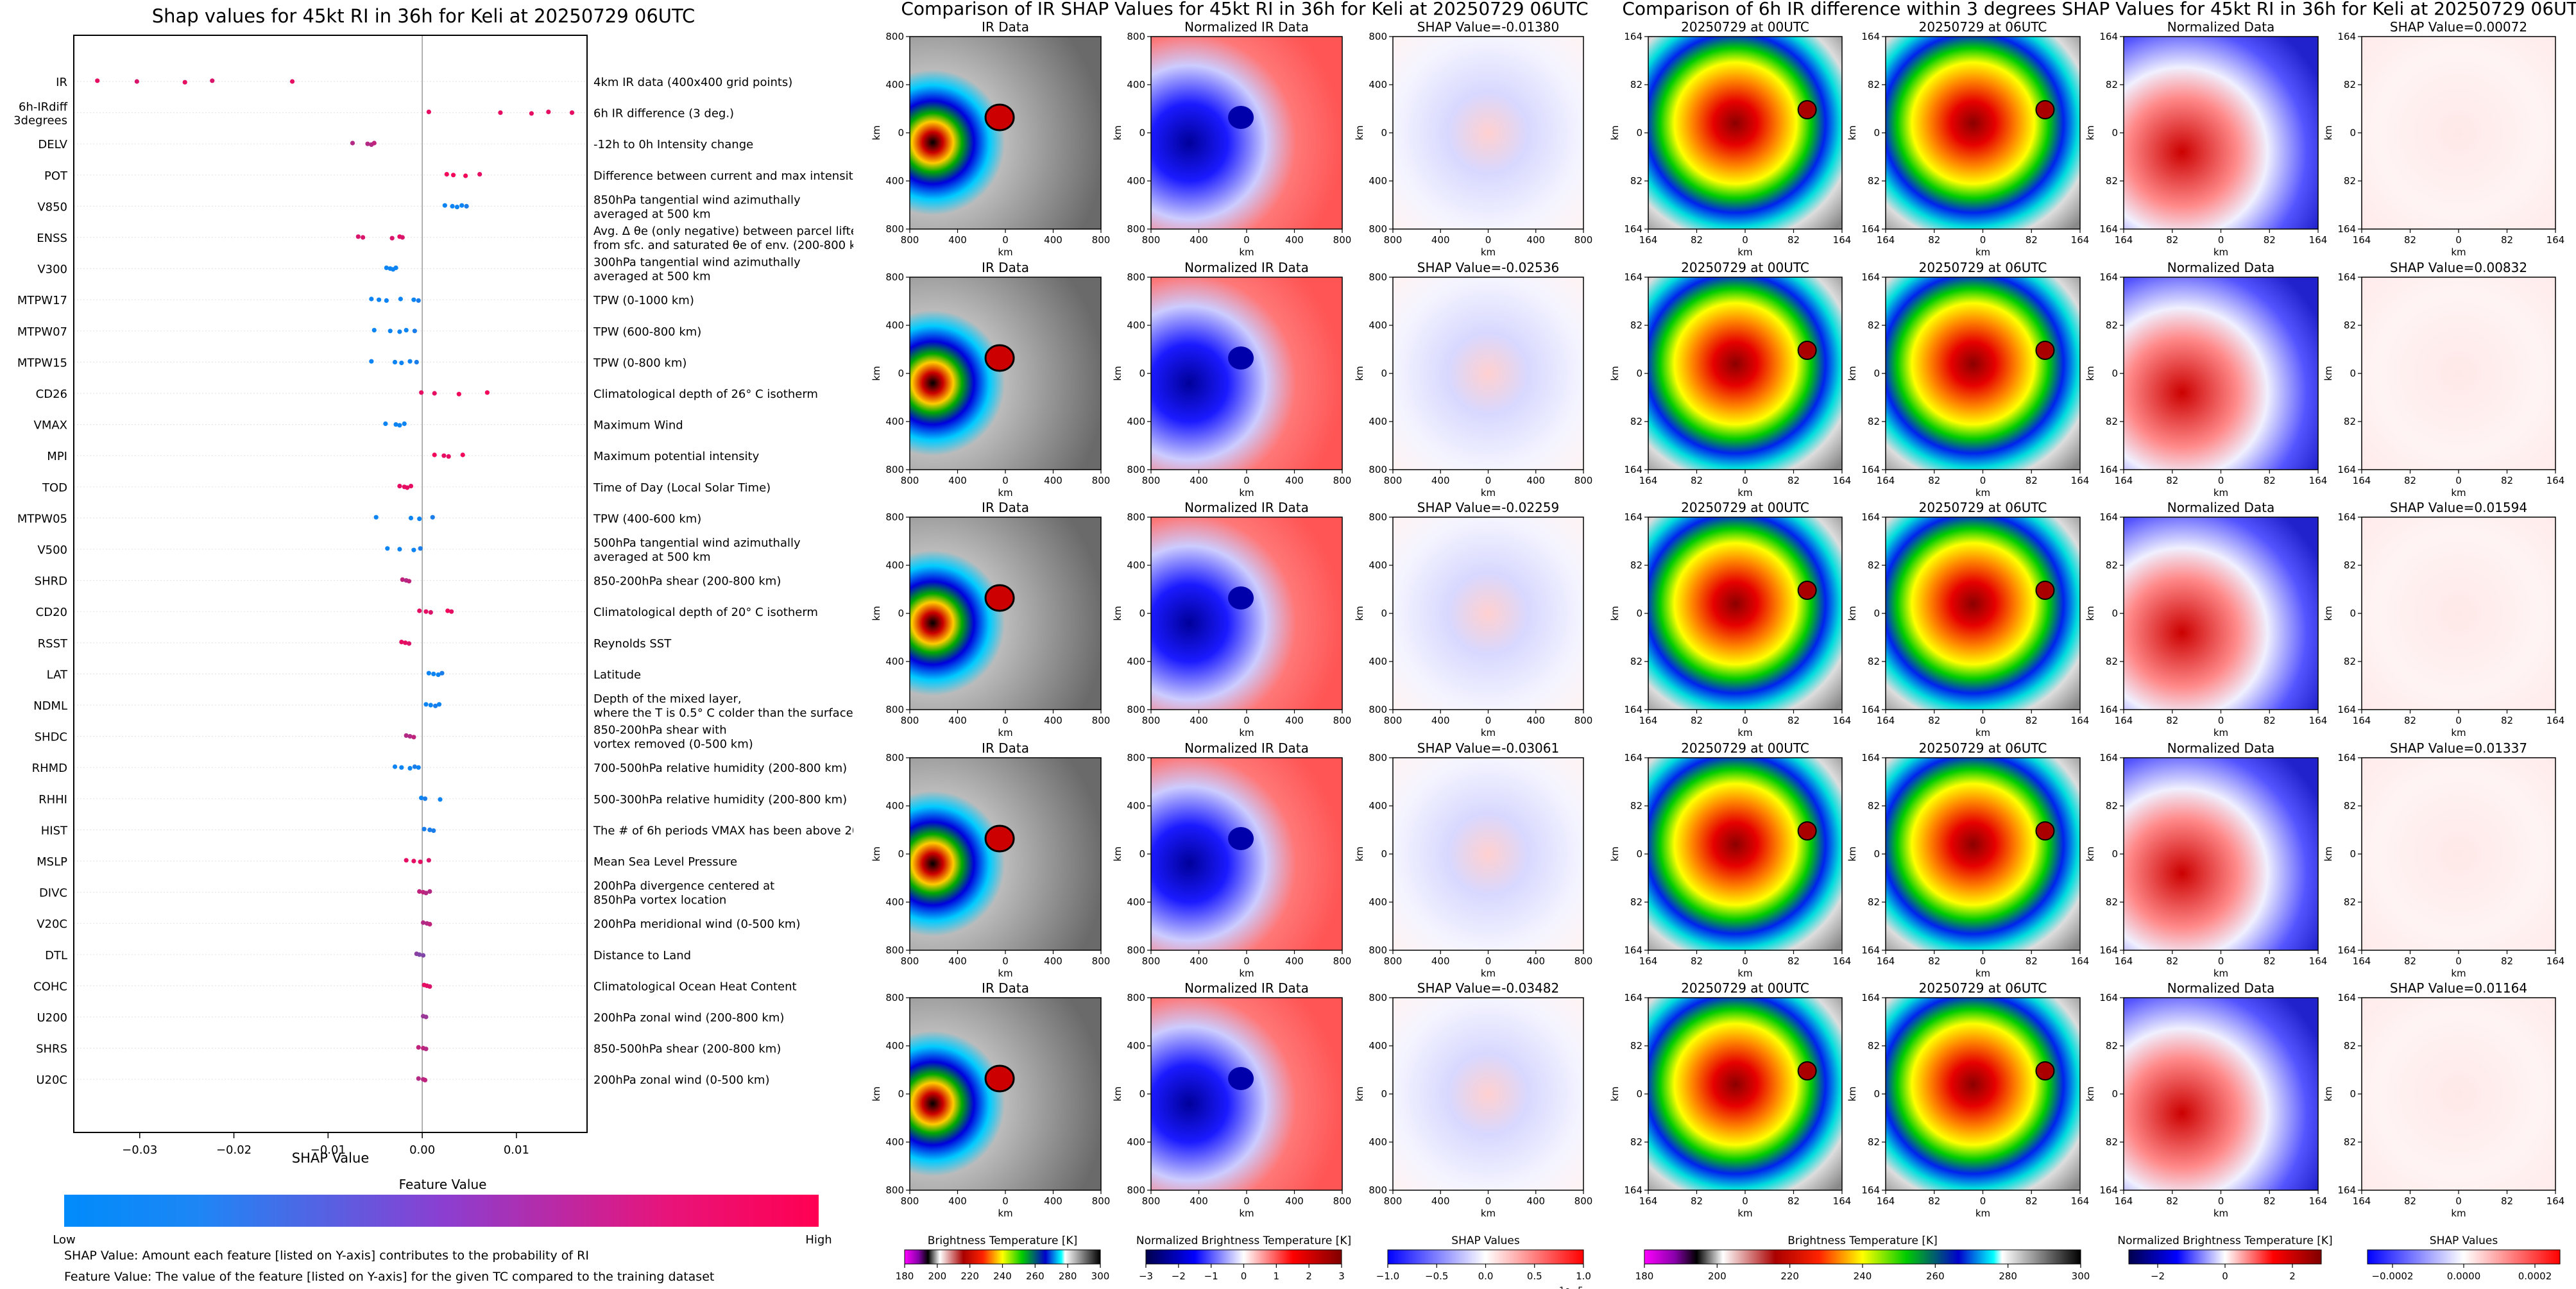 The height and width of the screenshot is (1289, 2576). I want to click on feature-row: SHRD 850-200hPa shear (200-800 km), so click(408, 581).